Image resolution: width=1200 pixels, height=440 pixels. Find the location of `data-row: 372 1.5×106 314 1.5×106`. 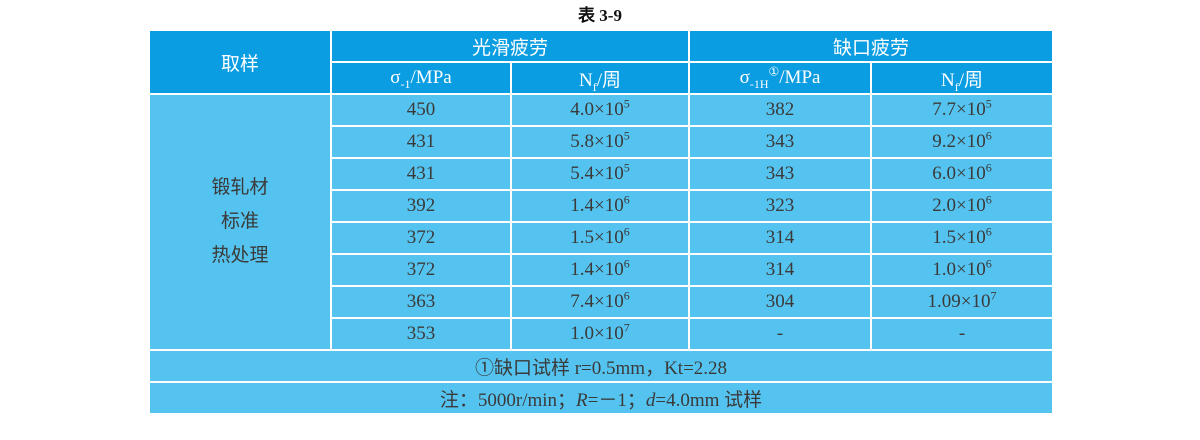

data-row: 372 1.5×106 314 1.5×106 is located at coordinates (602, 238).